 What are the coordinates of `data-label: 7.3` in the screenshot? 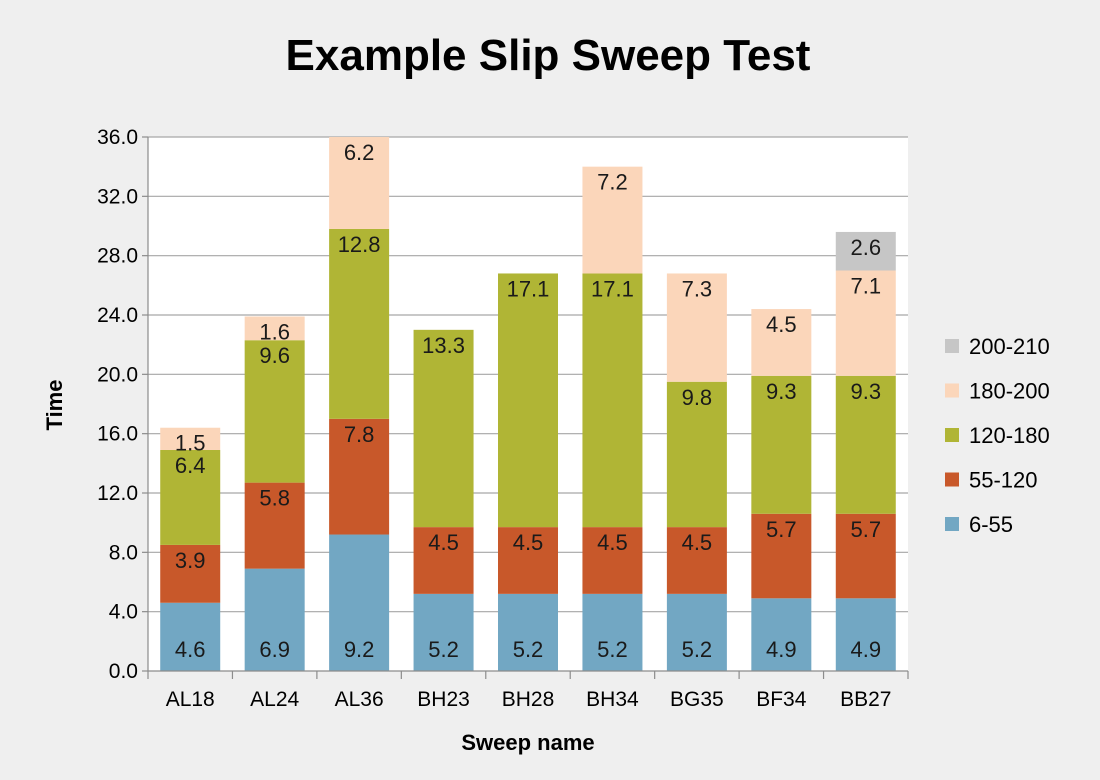 It's located at (697, 288).